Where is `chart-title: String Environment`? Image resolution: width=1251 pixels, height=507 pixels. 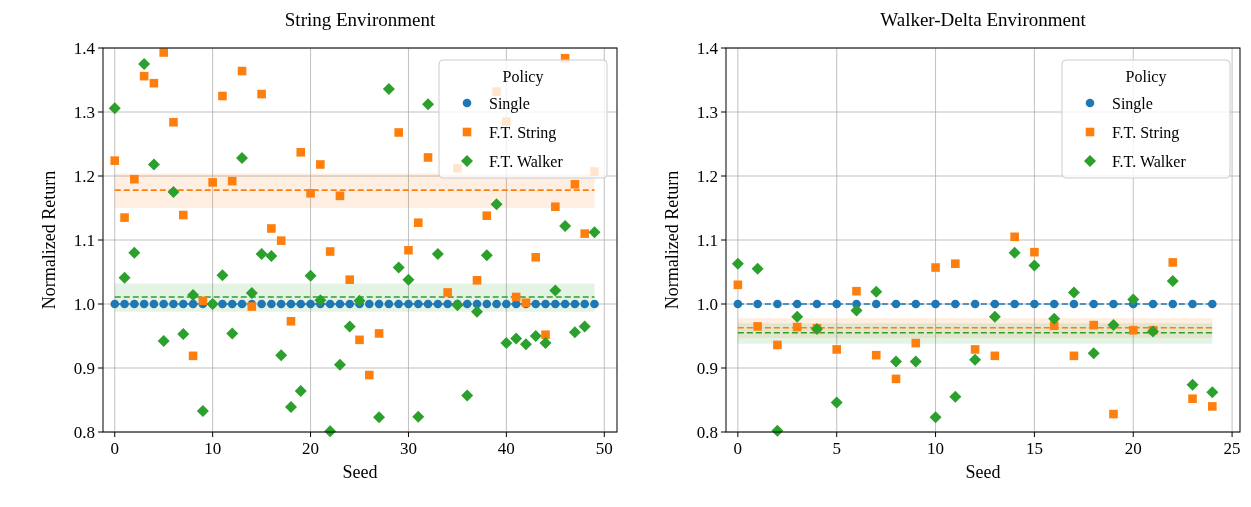
chart-title: String Environment is located at coordinates (360, 19).